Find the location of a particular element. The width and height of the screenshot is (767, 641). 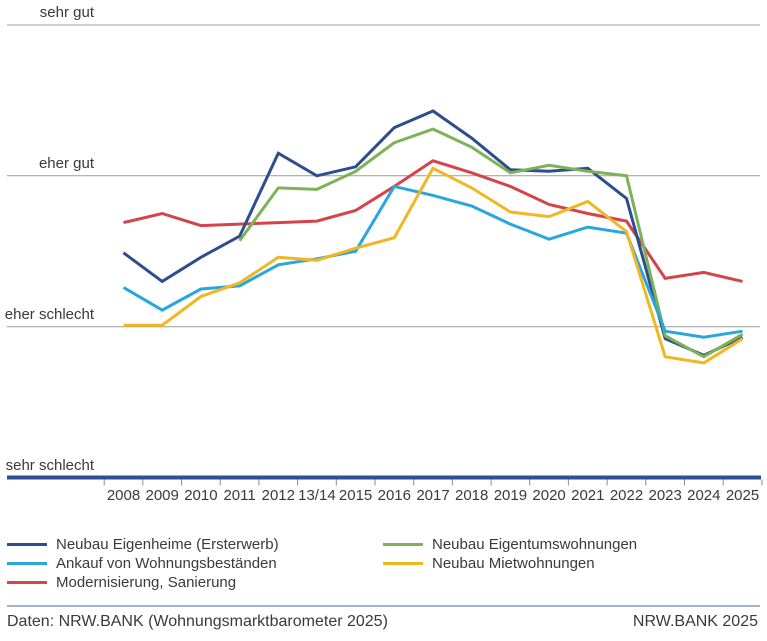

x-axis-label: 13/14 is located at coordinates (317, 495).